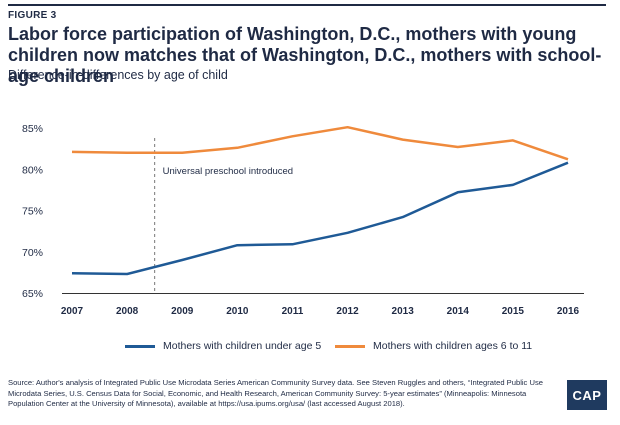 The image size is (620, 425). I want to click on x-tick-label: 2008, so click(127, 311).